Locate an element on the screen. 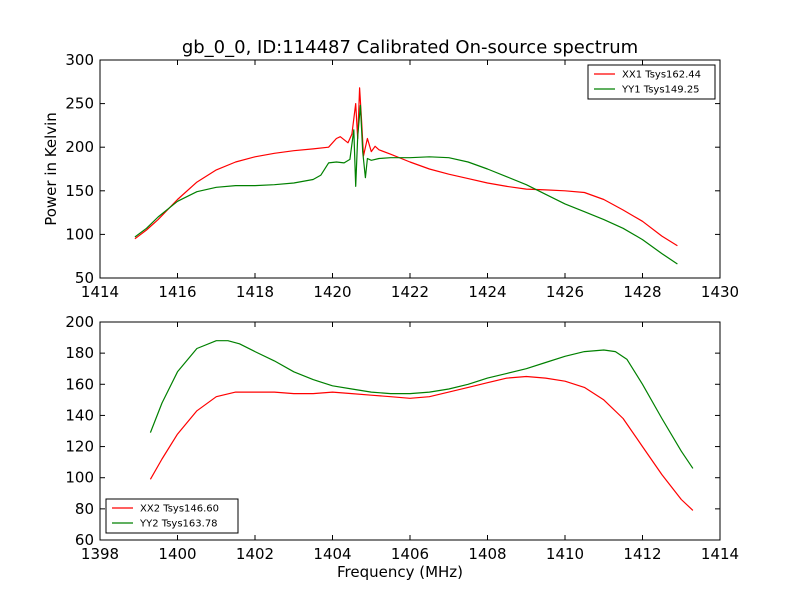 The width and height of the screenshot is (800, 600). x-tick-label: 1408 is located at coordinates (487, 554).